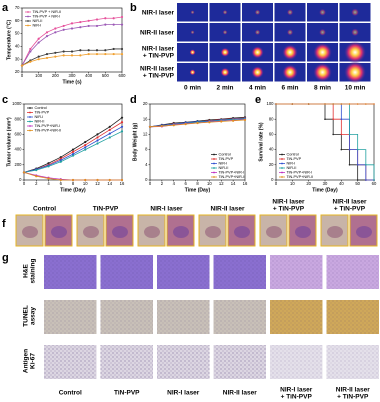 This screenshot has width=380, height=402. I want to click on legend-label: TiN-PVP+NIR-II, so click(232, 177).